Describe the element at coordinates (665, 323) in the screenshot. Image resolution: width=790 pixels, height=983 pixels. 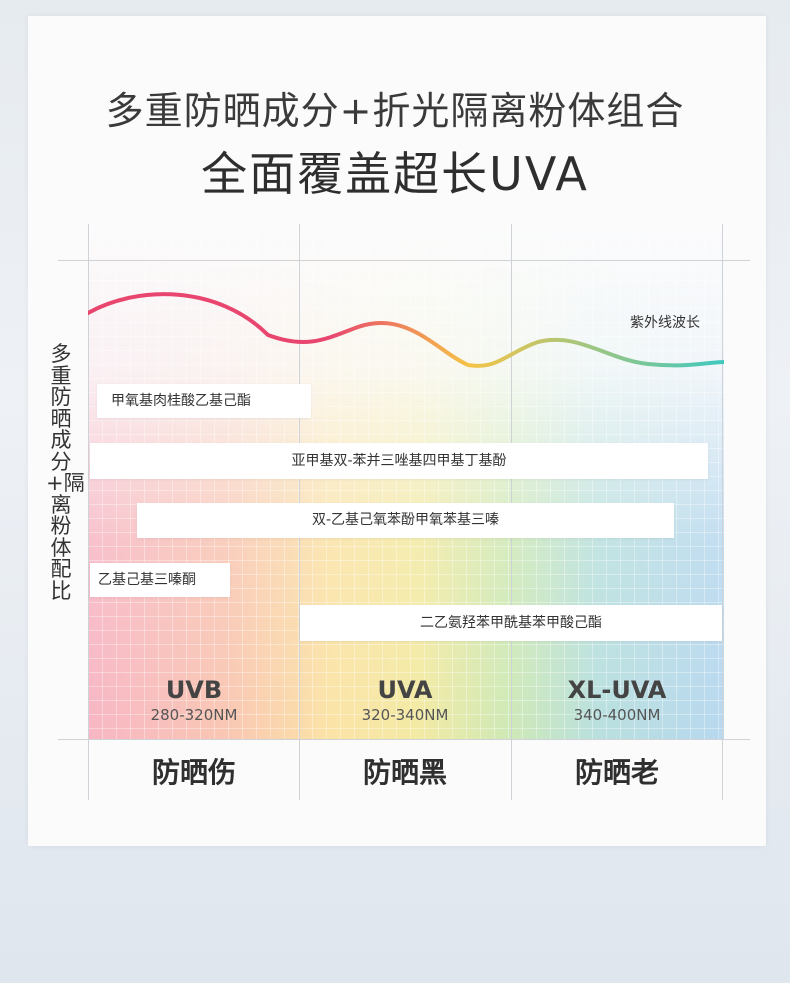
I see `wave-label: 紫外线波长` at that location.